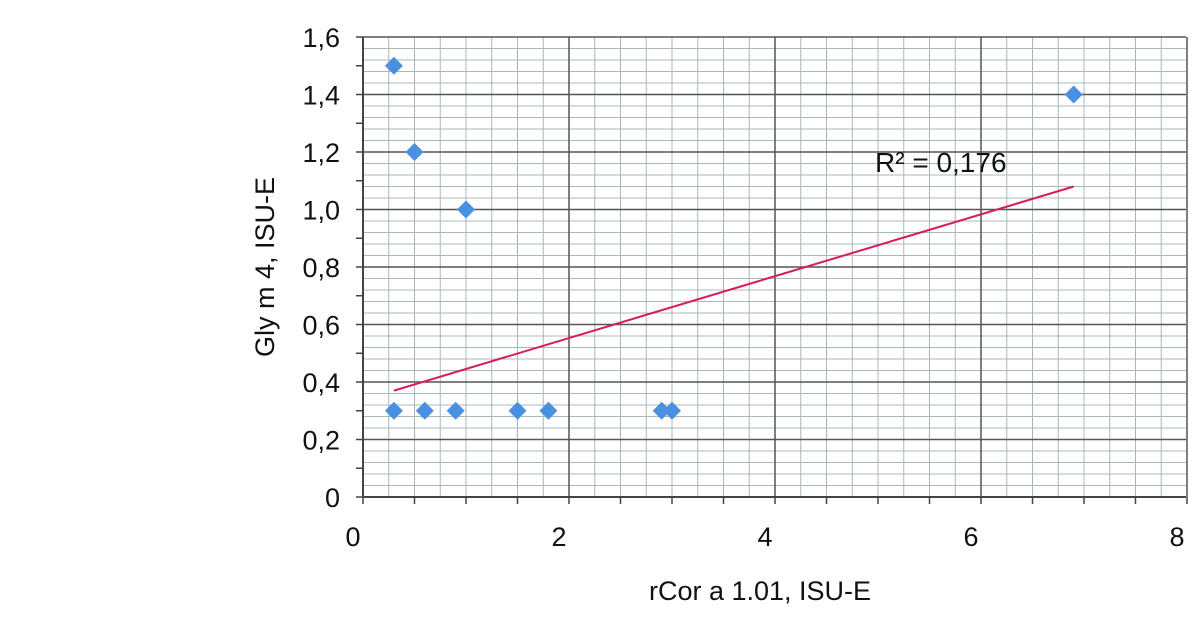 The width and height of the screenshot is (1203, 620). What do you see at coordinates (352, 537) in the screenshot?
I see `x-tick-label: 0` at bounding box center [352, 537].